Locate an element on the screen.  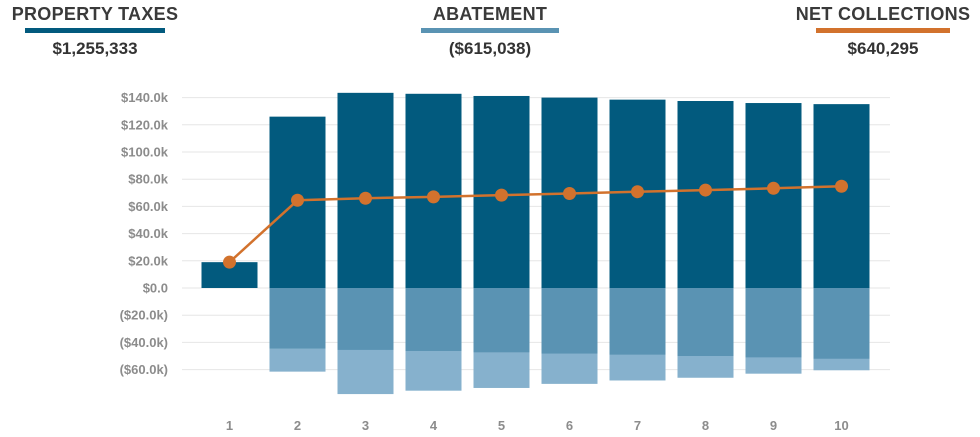
x-tick-label: 10 is located at coordinates (841, 425).